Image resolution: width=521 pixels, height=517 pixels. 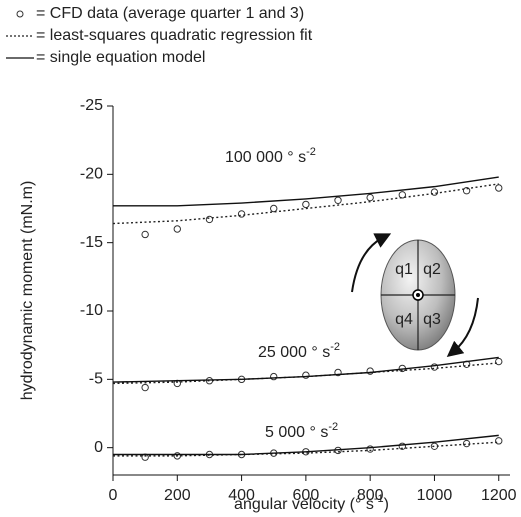 I want to click on x-tick-label: 600, so click(x=306, y=495).